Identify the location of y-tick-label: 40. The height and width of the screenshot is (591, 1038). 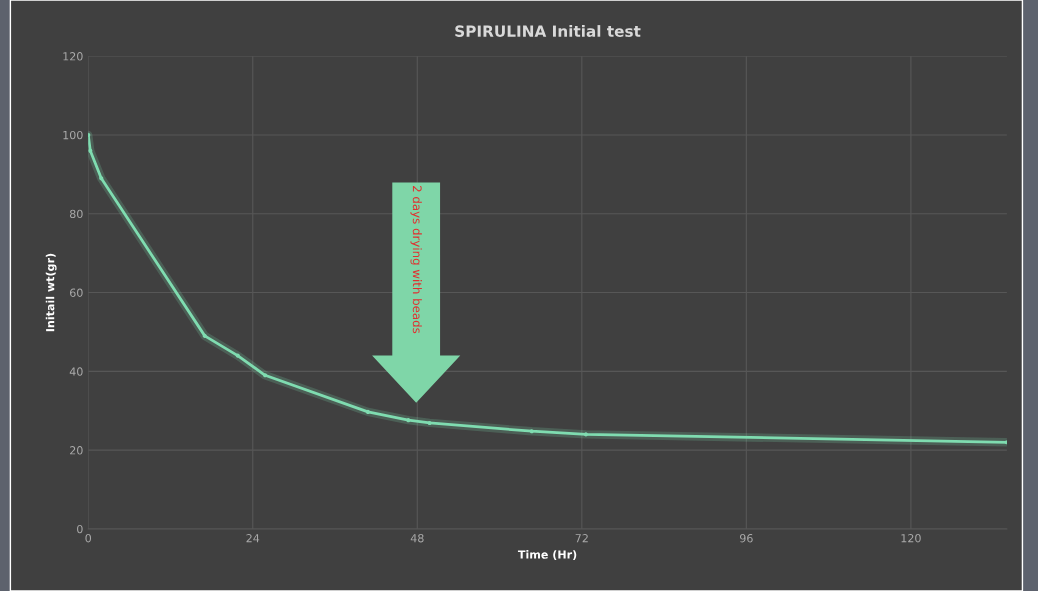
(76, 371).